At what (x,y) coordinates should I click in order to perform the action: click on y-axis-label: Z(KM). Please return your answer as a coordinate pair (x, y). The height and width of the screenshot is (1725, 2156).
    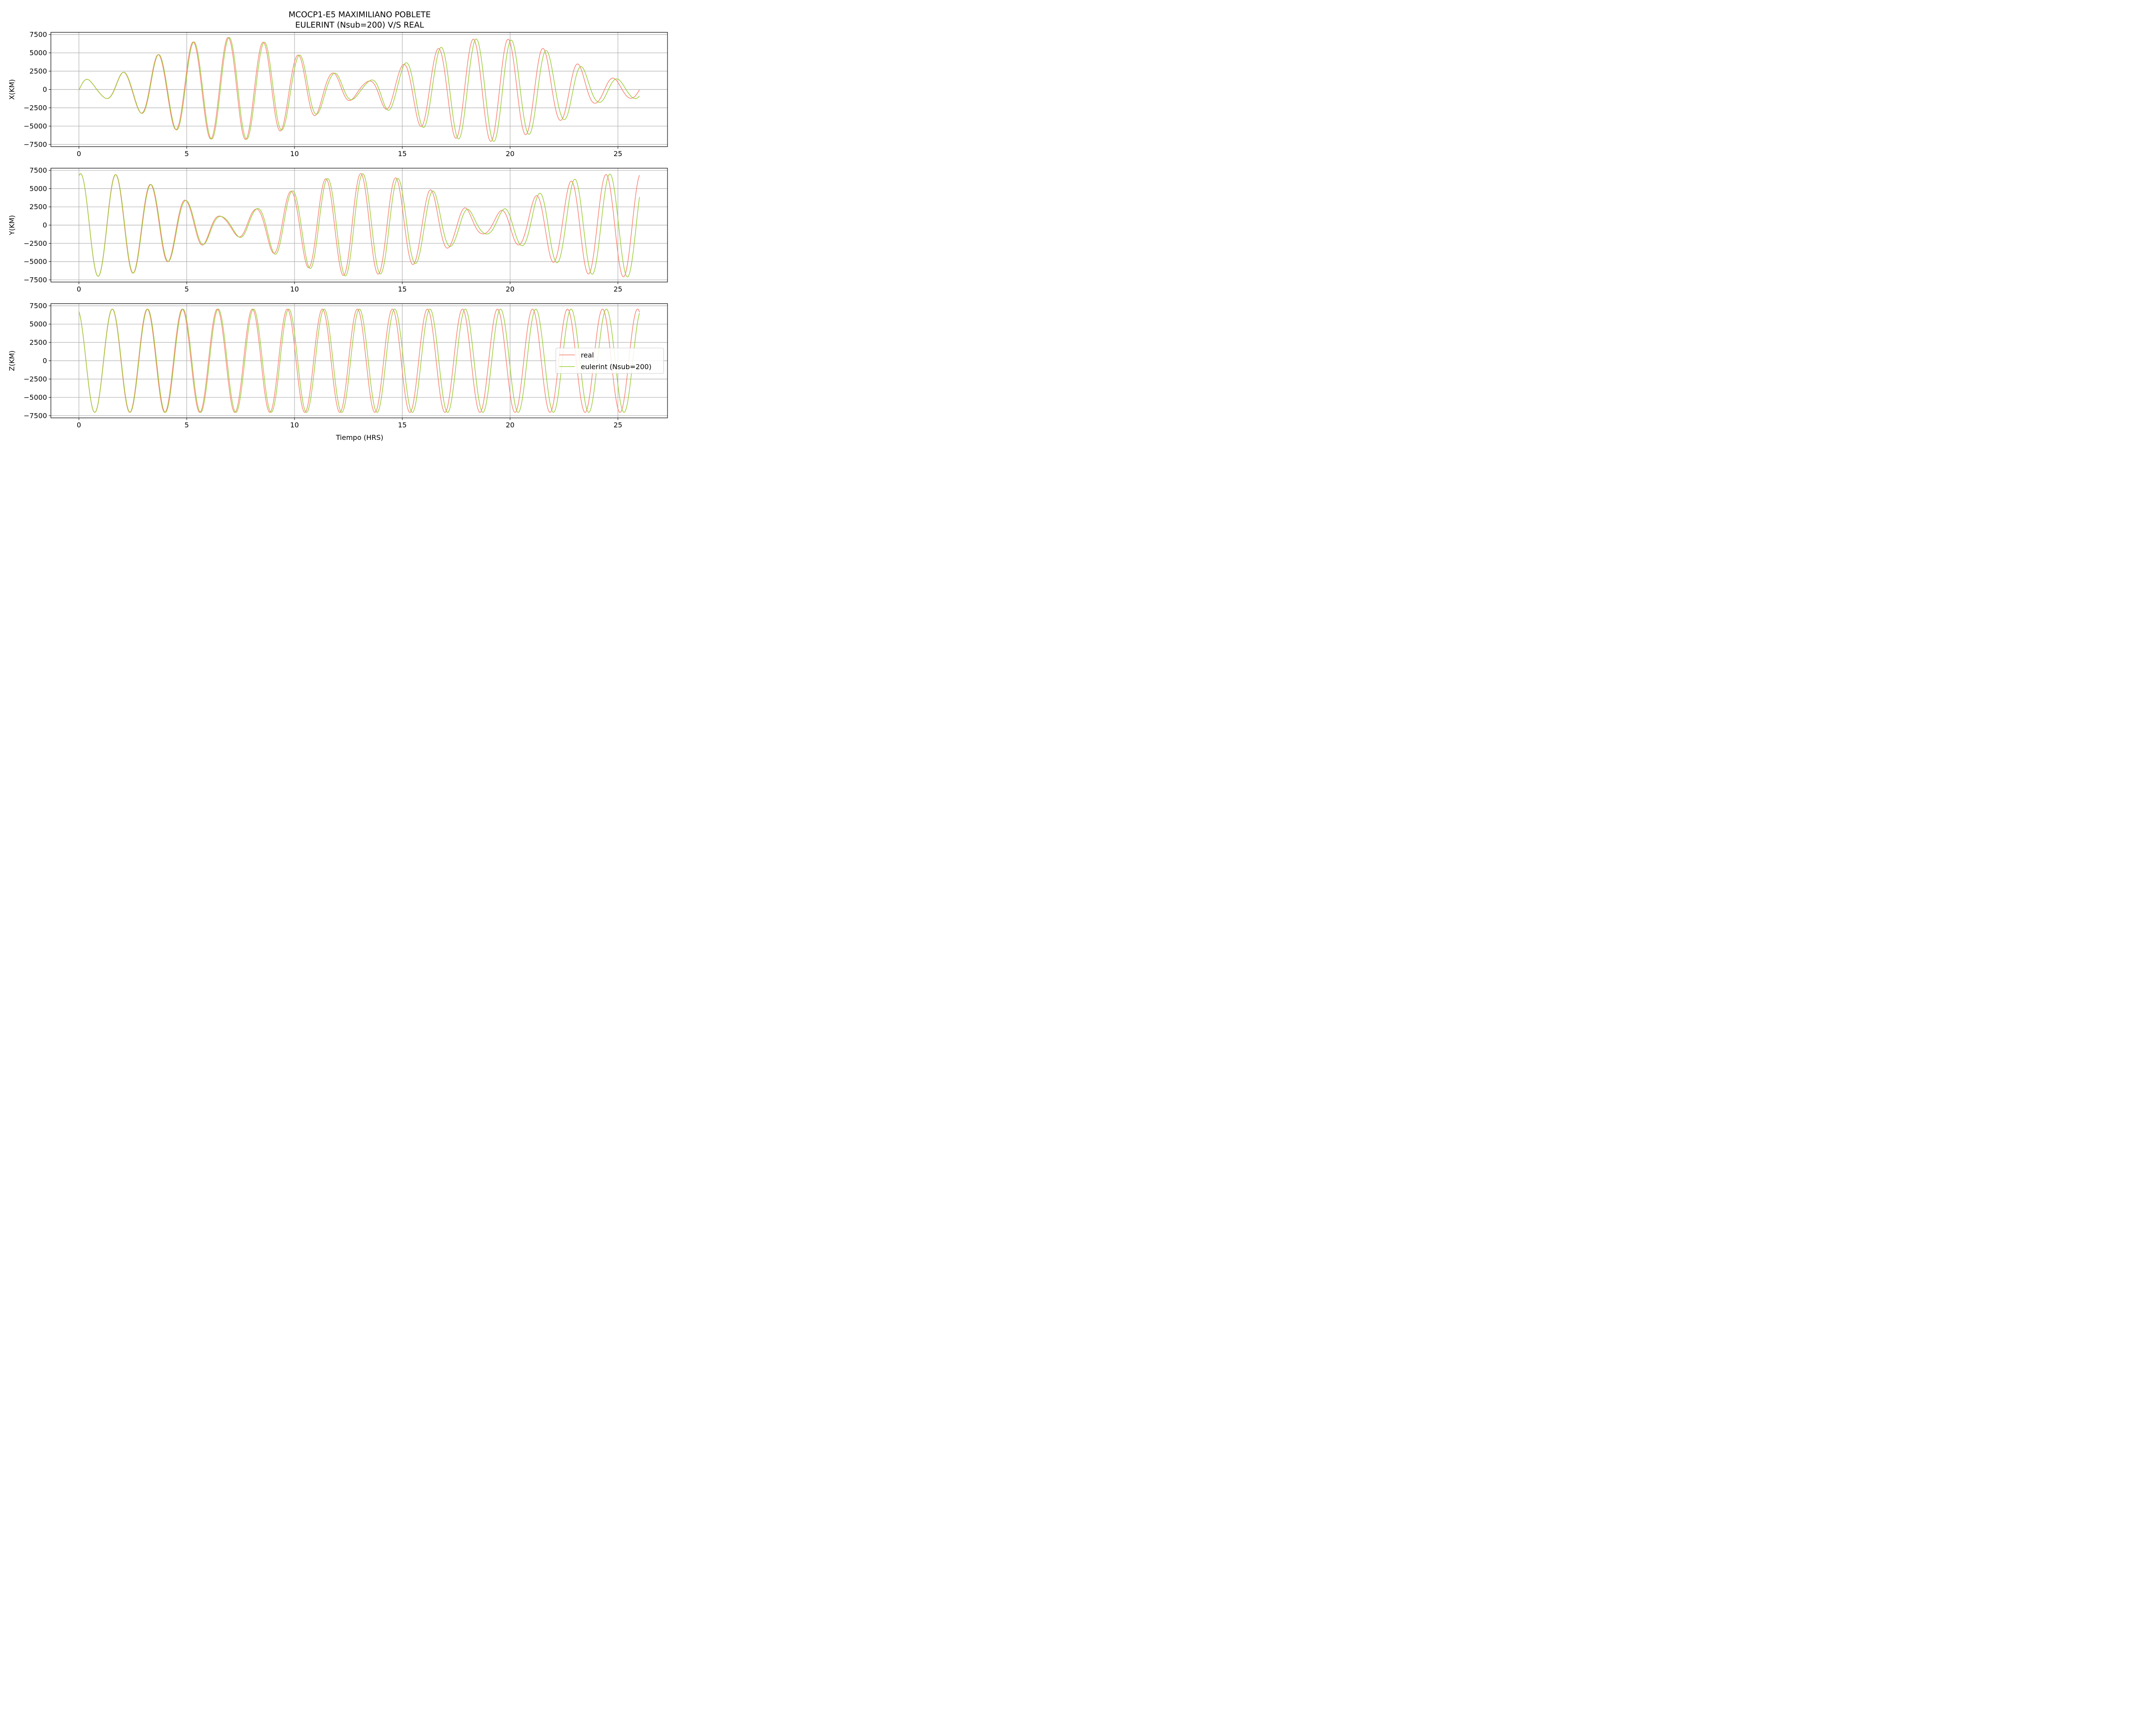
    Looking at the image, I should click on (12, 361).